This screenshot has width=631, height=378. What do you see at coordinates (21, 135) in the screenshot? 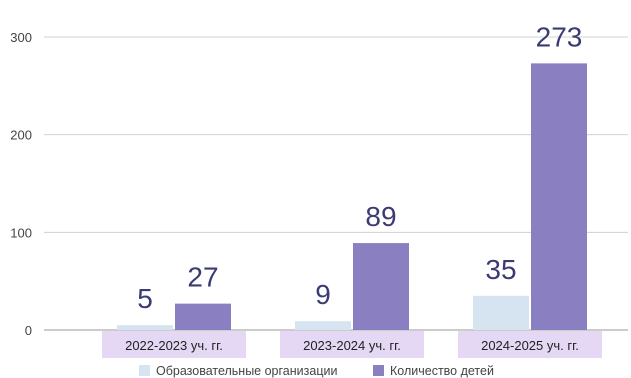
I see `y-tick-label: 200` at bounding box center [21, 135].